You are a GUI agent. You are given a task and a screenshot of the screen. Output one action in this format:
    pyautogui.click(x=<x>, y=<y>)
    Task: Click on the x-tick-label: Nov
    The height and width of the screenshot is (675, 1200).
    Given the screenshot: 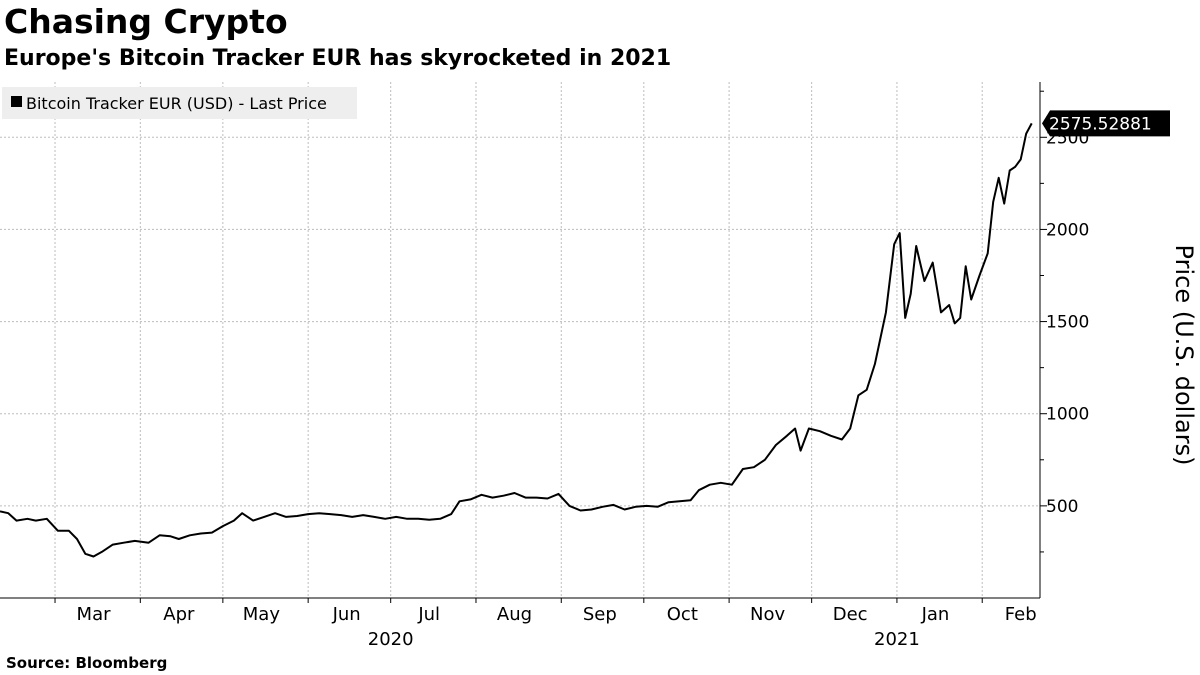 What is the action you would take?
    pyautogui.click(x=767, y=614)
    